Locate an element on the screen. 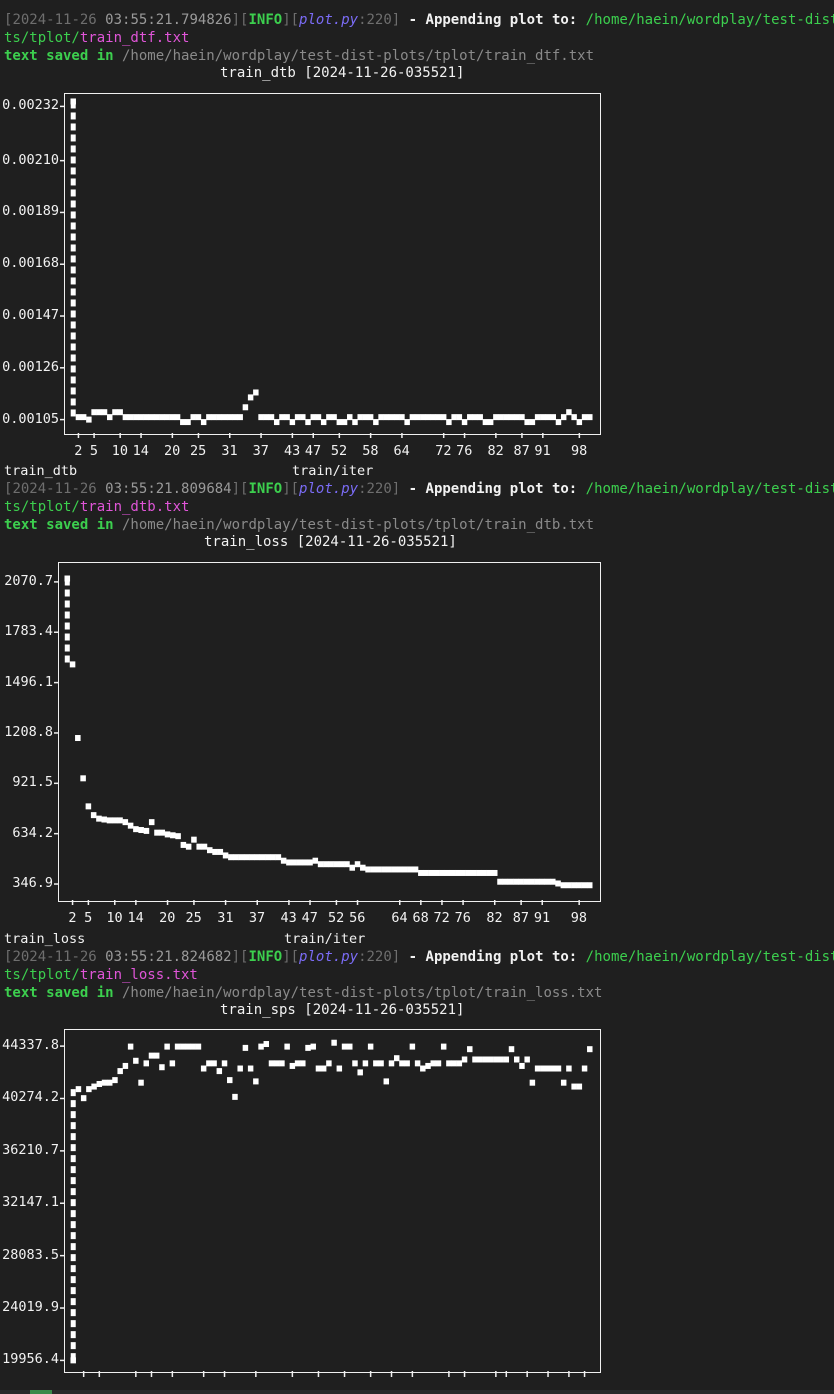 This screenshot has width=834, height=1394. x-tick-label: 14 is located at coordinates (140, 451).